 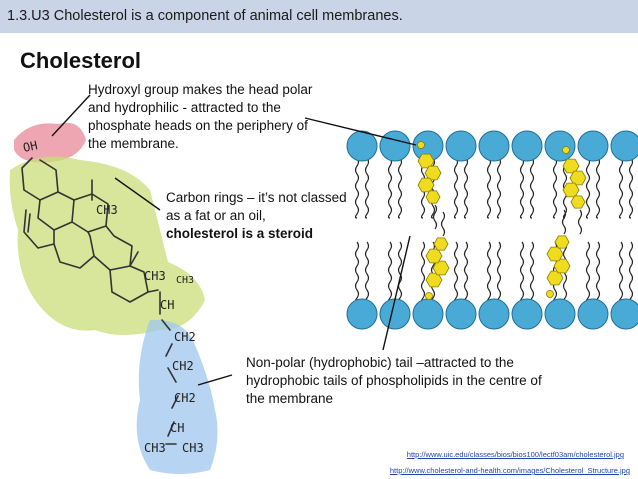 What do you see at coordinates (50, 142) in the screenshot?
I see `hydroxyl-highlight` at bounding box center [50, 142].